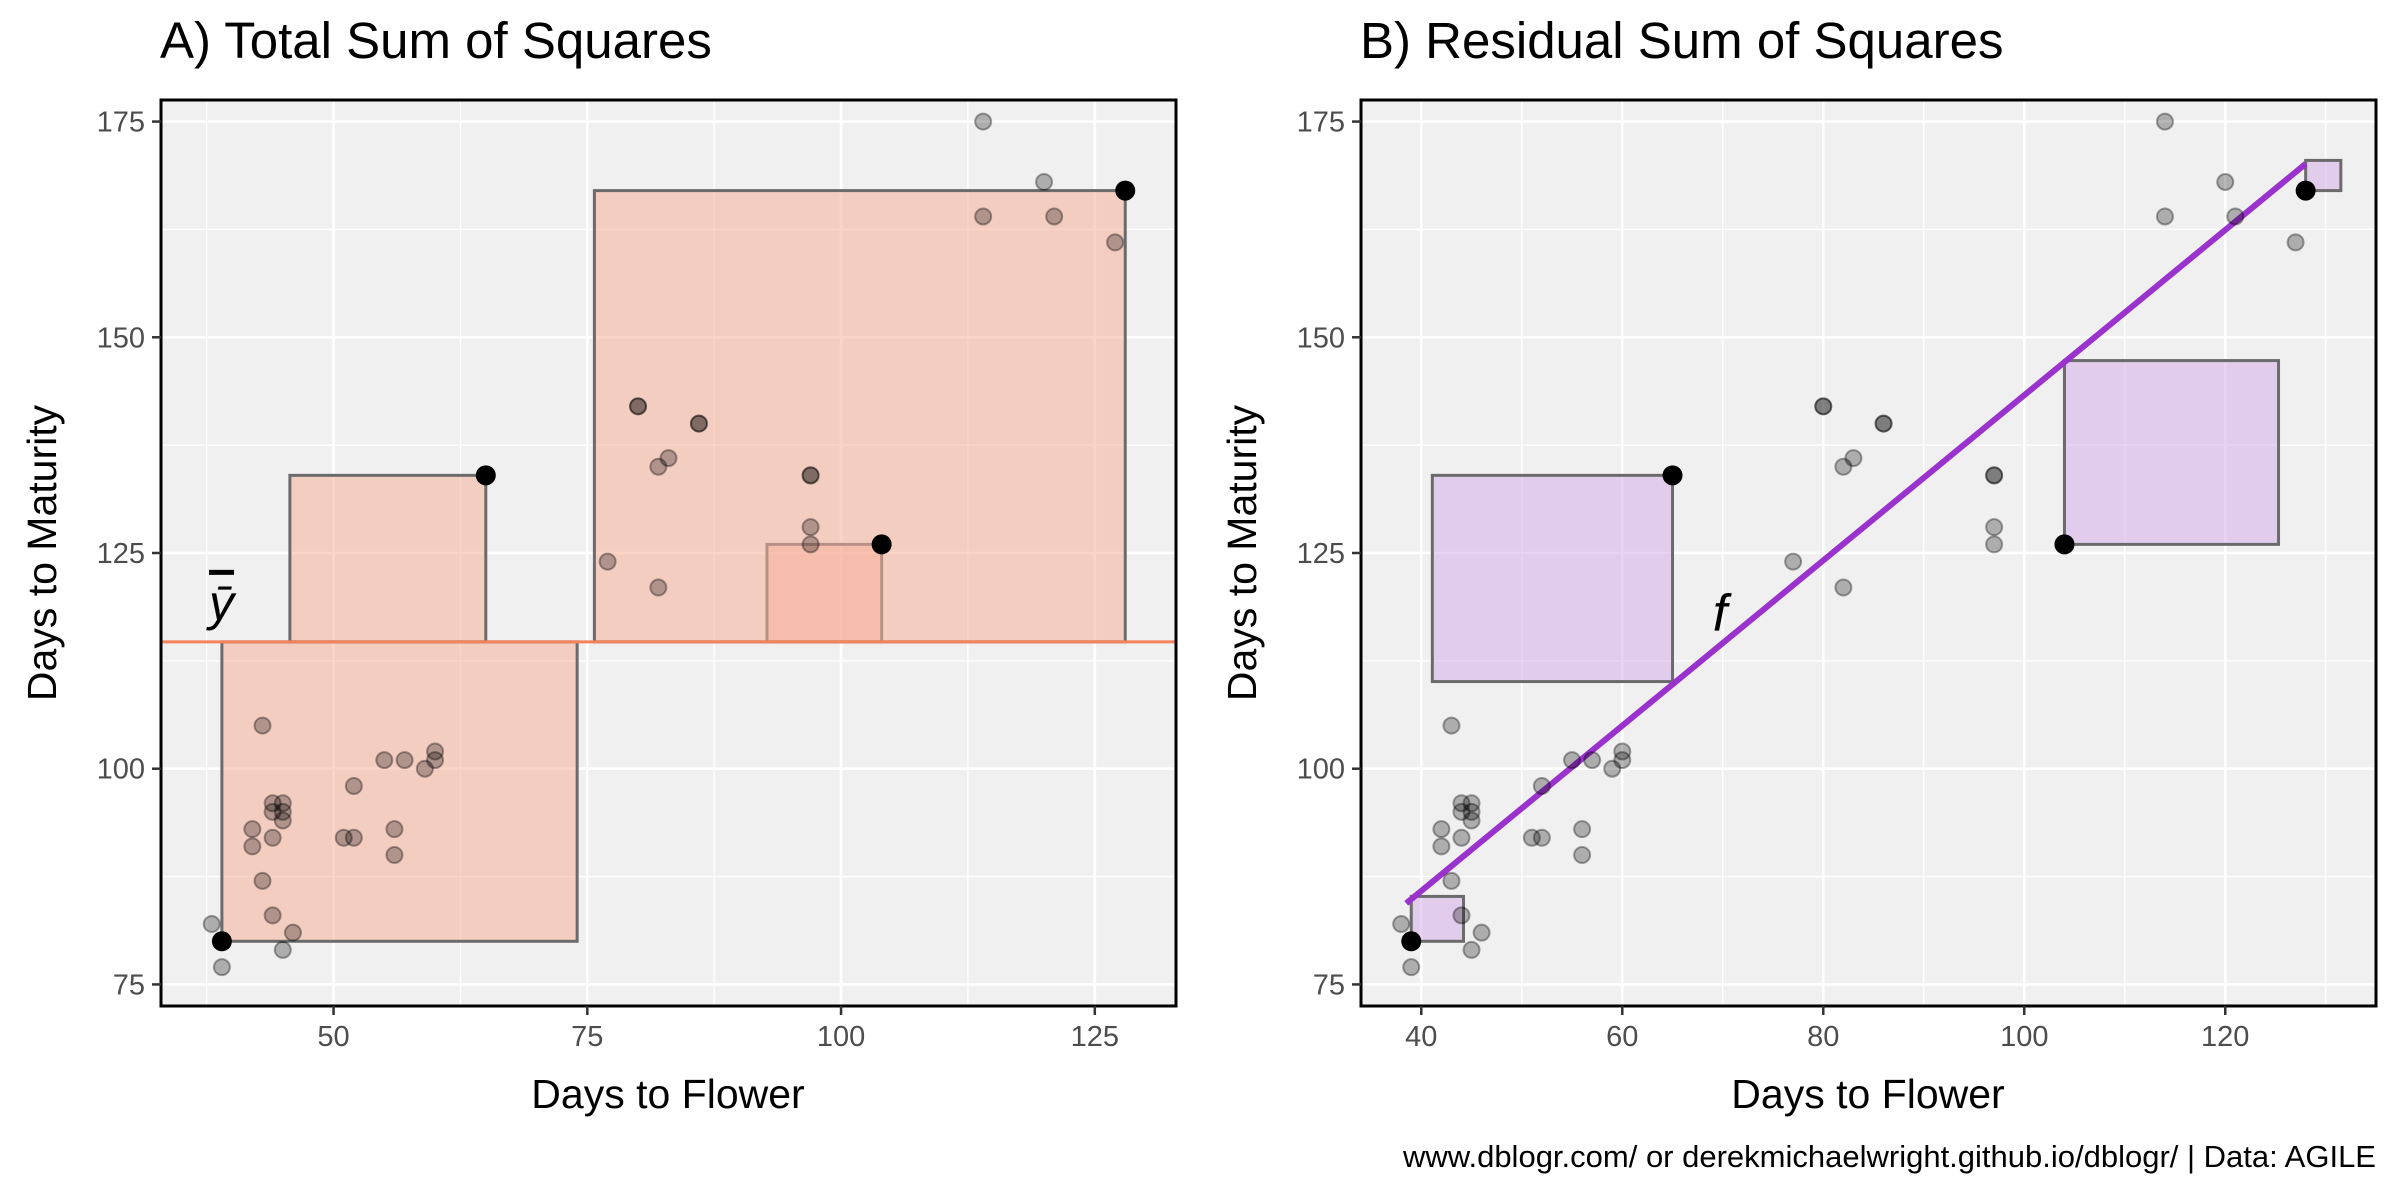  Describe the element at coordinates (1622, 1037) in the screenshot. I see `x-tick-label: 60` at that location.